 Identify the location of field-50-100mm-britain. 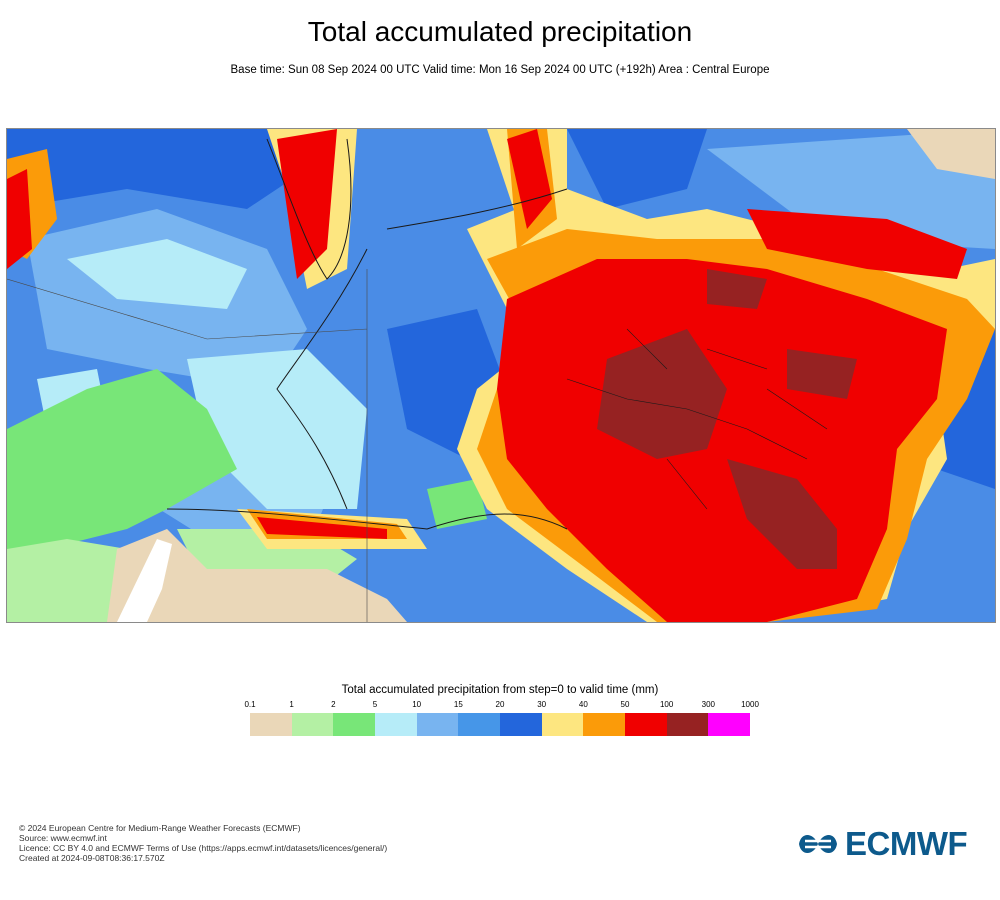
(307, 204).